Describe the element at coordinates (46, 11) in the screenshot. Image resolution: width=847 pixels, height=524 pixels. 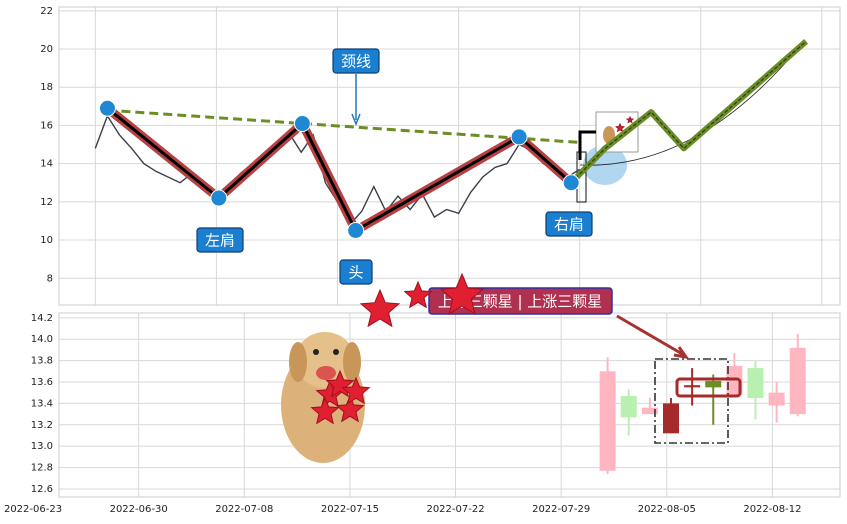
I see `y-tick-label: 22` at that location.